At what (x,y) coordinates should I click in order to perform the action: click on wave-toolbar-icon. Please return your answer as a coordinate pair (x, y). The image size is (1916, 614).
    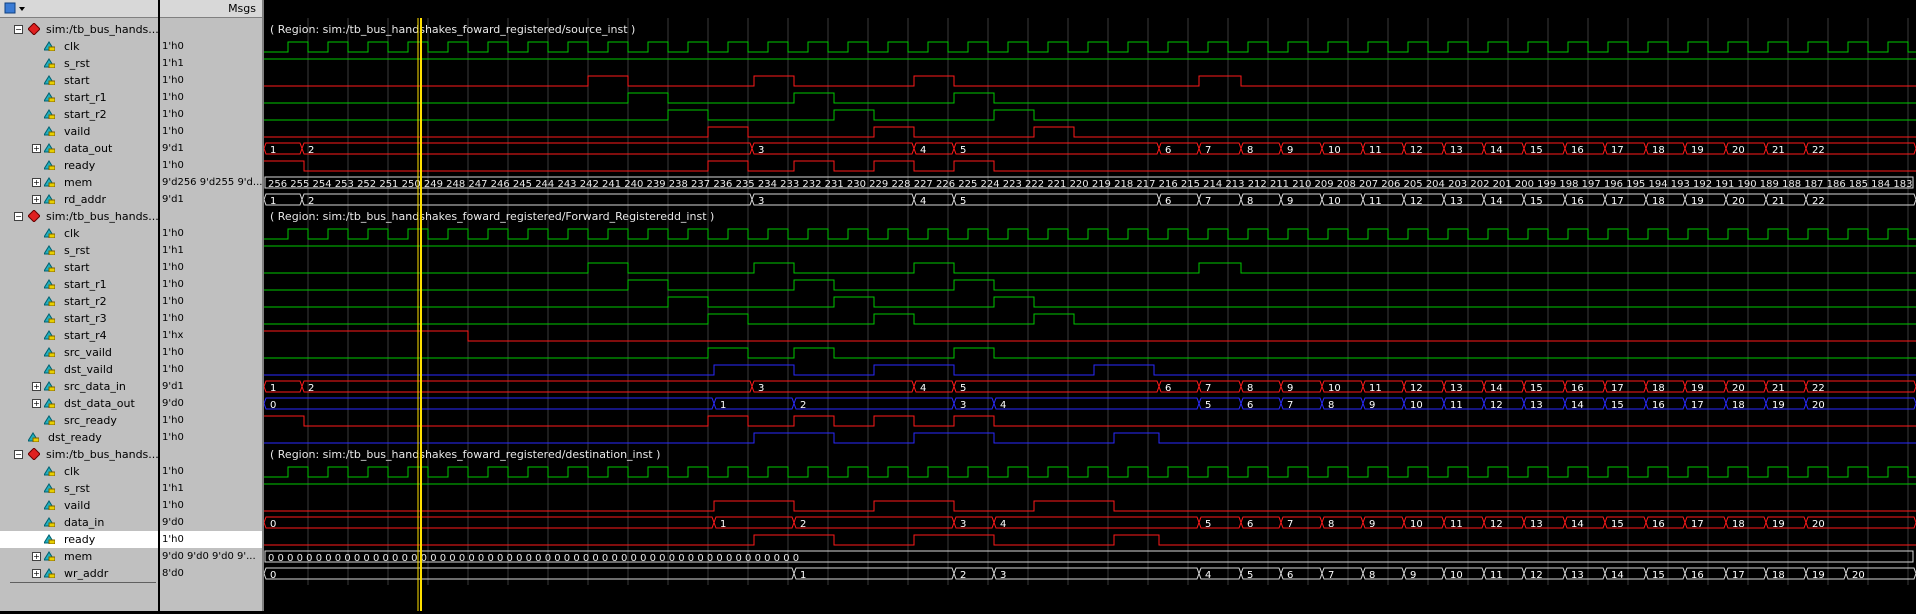
    Looking at the image, I should click on (15, 8).